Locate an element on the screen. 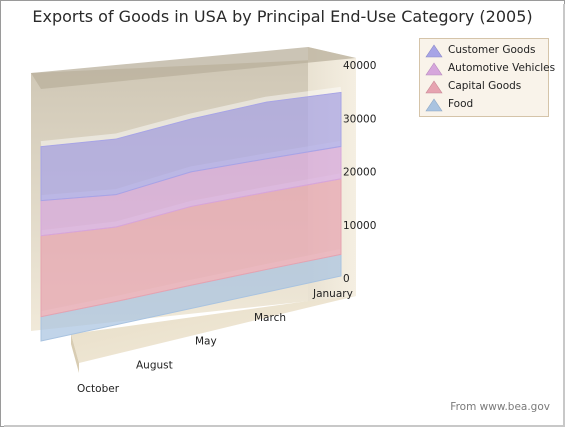  y-tick-label: 20000 is located at coordinates (359, 173).